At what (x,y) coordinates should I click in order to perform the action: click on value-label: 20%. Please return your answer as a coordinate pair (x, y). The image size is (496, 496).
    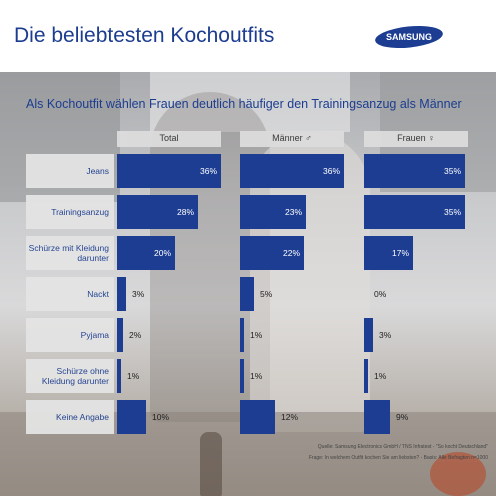
    Looking at the image, I should click on (162, 253).